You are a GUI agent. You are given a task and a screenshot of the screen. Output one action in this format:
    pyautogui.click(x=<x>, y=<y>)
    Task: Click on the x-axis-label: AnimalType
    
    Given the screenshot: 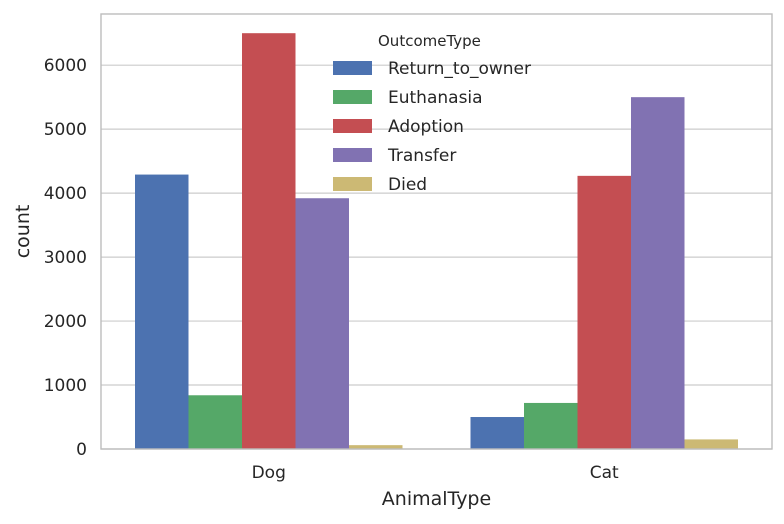 What is the action you would take?
    pyautogui.click(x=436, y=499)
    